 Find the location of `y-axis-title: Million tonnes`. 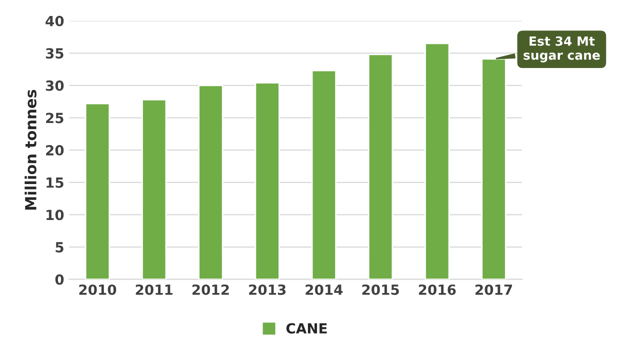

y-axis-title: Million tonnes is located at coordinates (30, 150).